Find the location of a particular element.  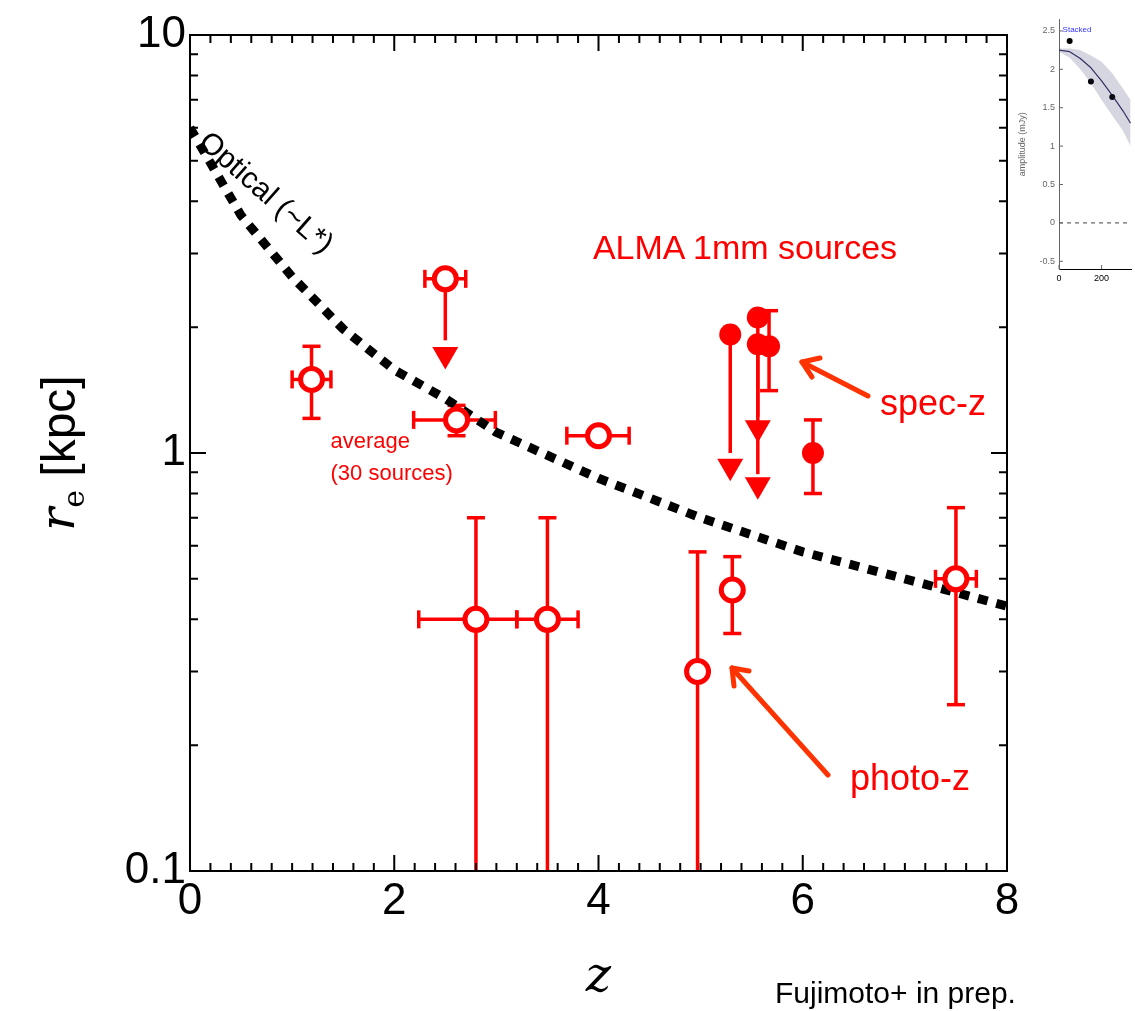

text: Fujimoto+ in prep. is located at coordinates (895, 993).